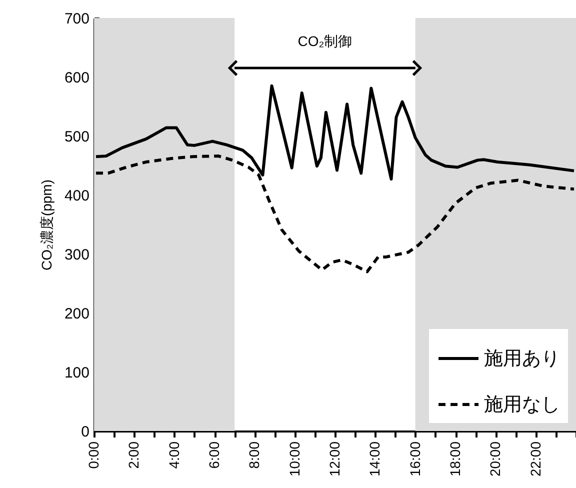  What do you see at coordinates (535, 459) in the screenshot?
I see `x-tick-label: 22:00` at bounding box center [535, 459].